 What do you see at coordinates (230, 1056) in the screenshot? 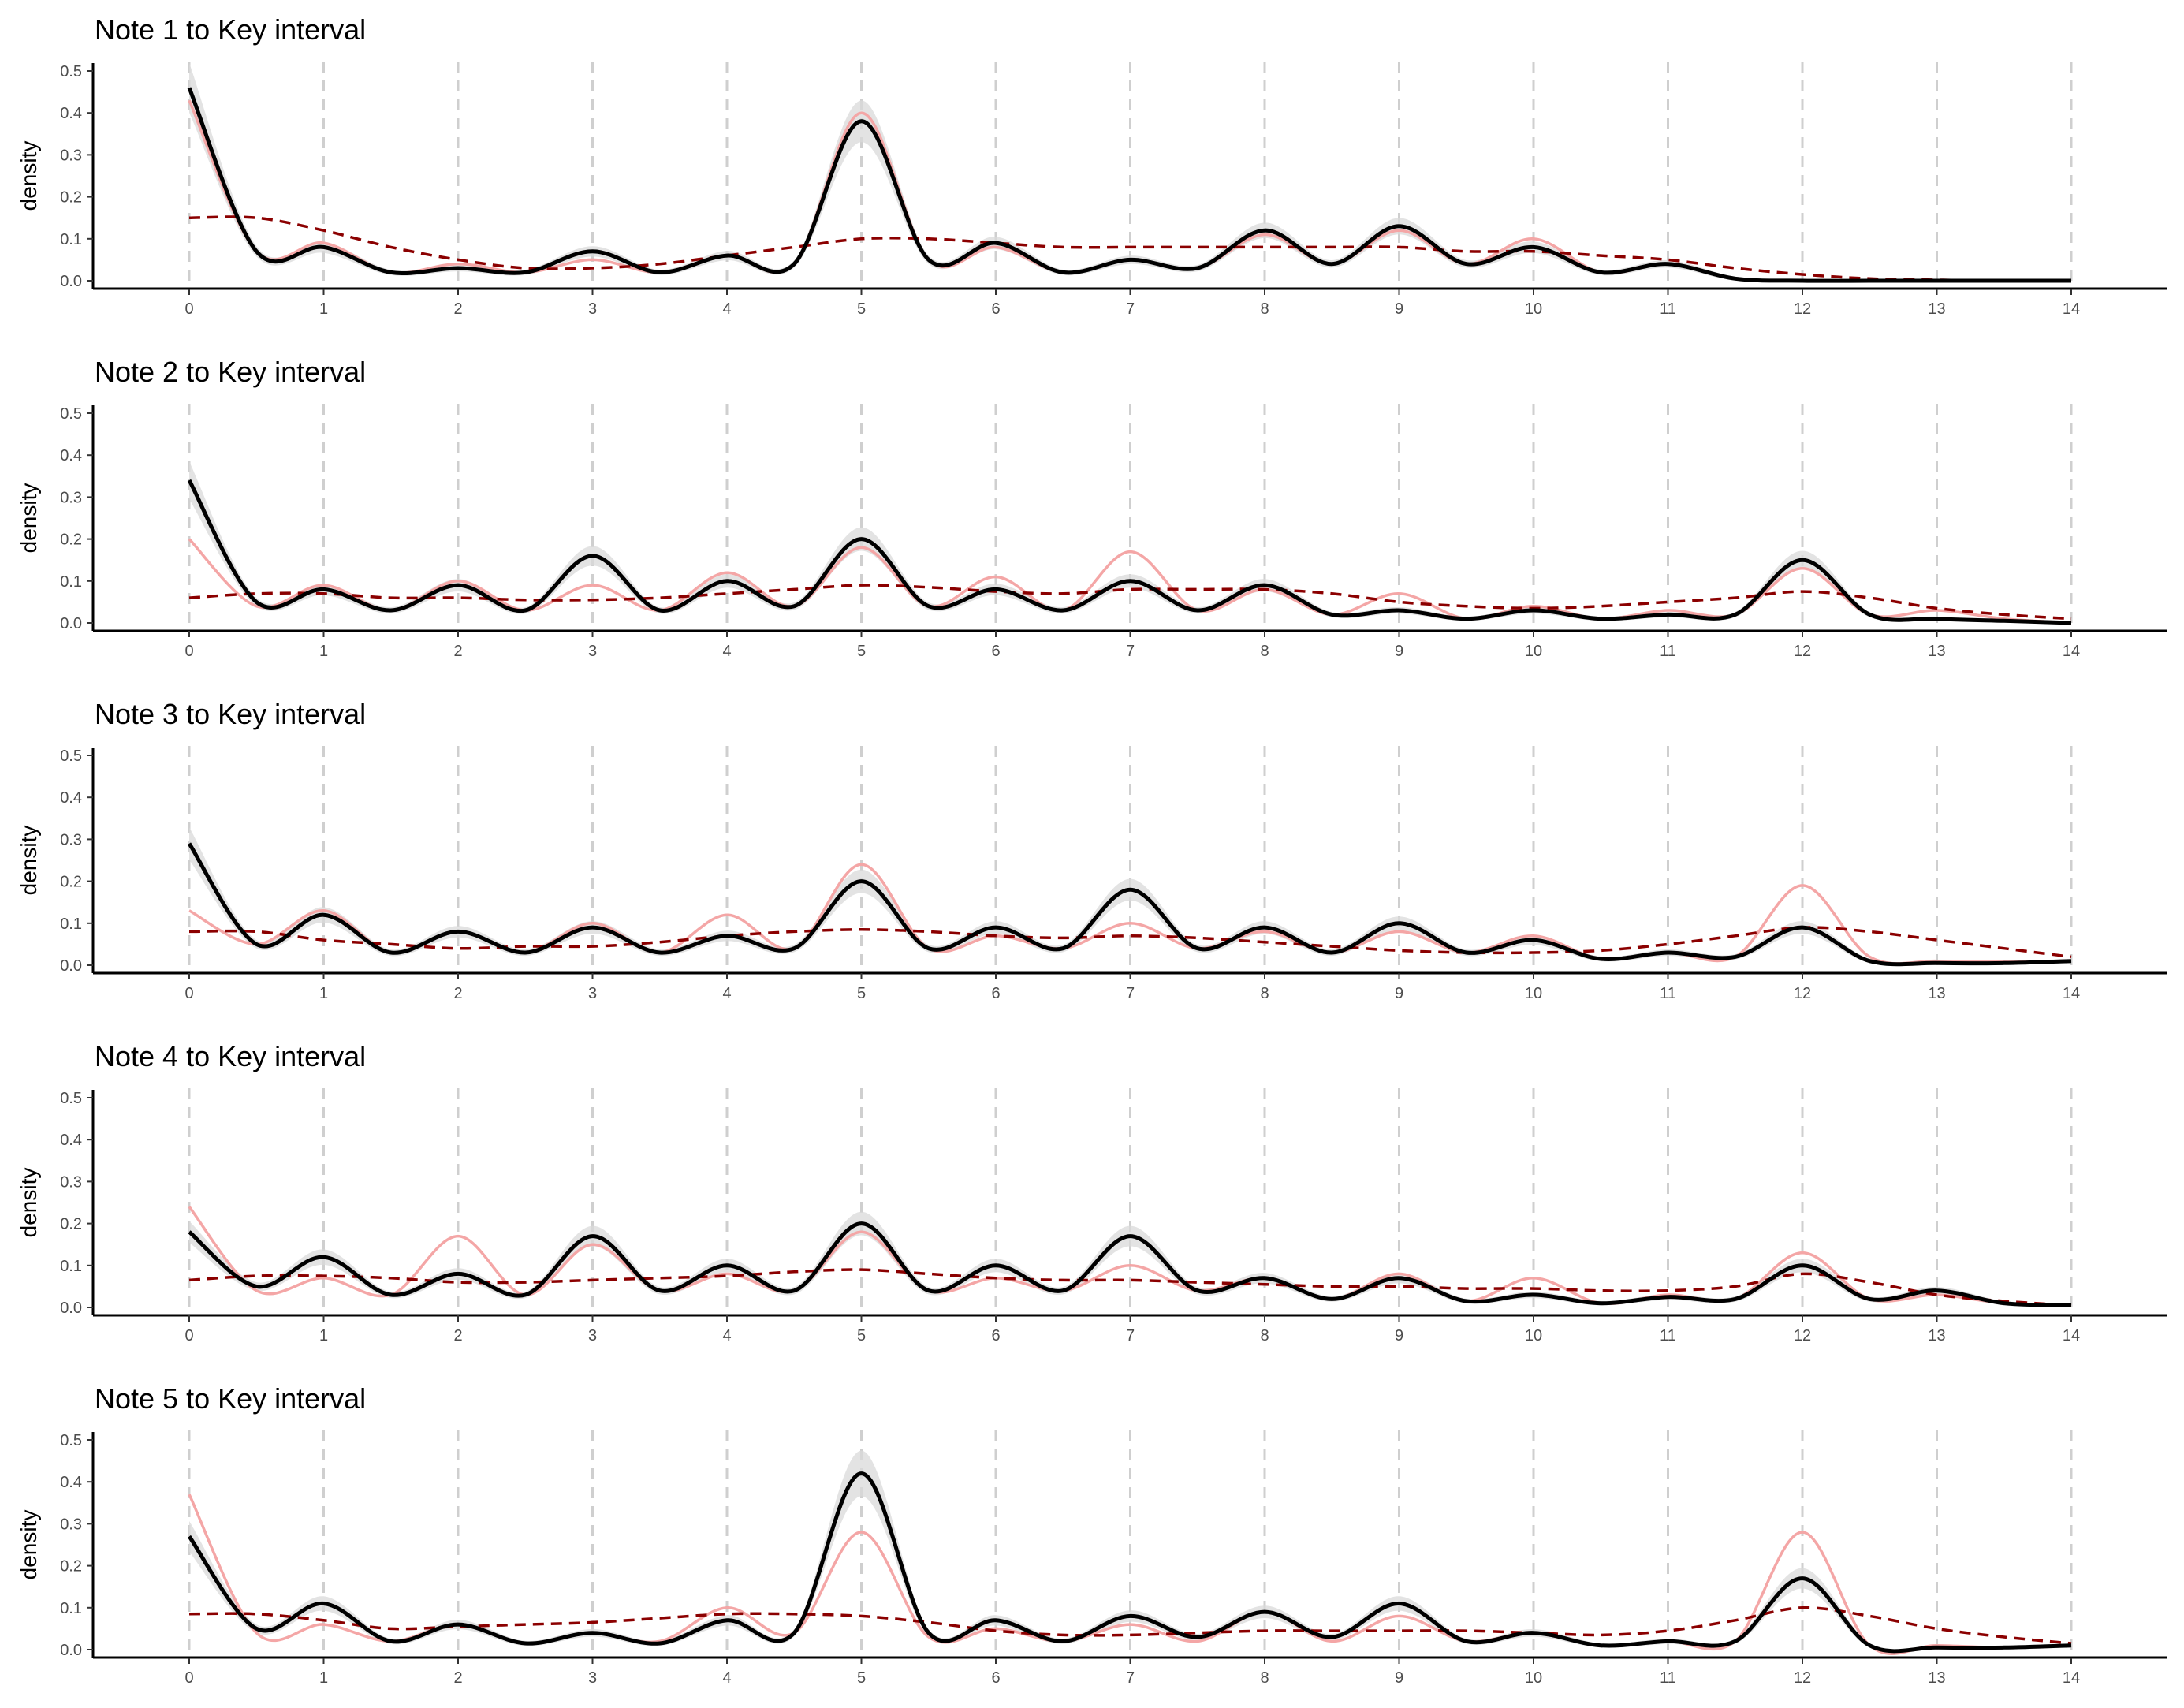
I see `panel-title: Note 4 to Key interval` at bounding box center [230, 1056].